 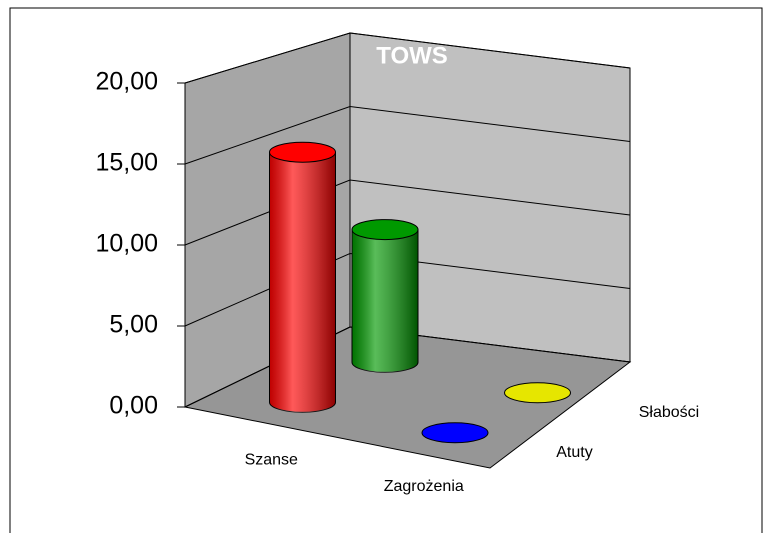 I want to click on series-label: Atuty, so click(x=574, y=452).